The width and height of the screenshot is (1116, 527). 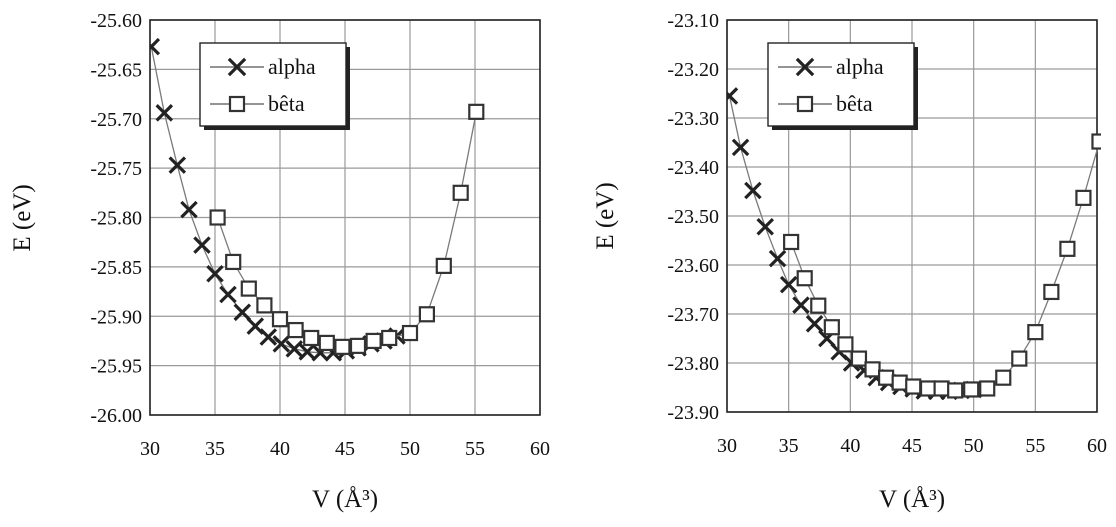 I want to click on y-tick-label: -25.85, so click(x=116, y=268).